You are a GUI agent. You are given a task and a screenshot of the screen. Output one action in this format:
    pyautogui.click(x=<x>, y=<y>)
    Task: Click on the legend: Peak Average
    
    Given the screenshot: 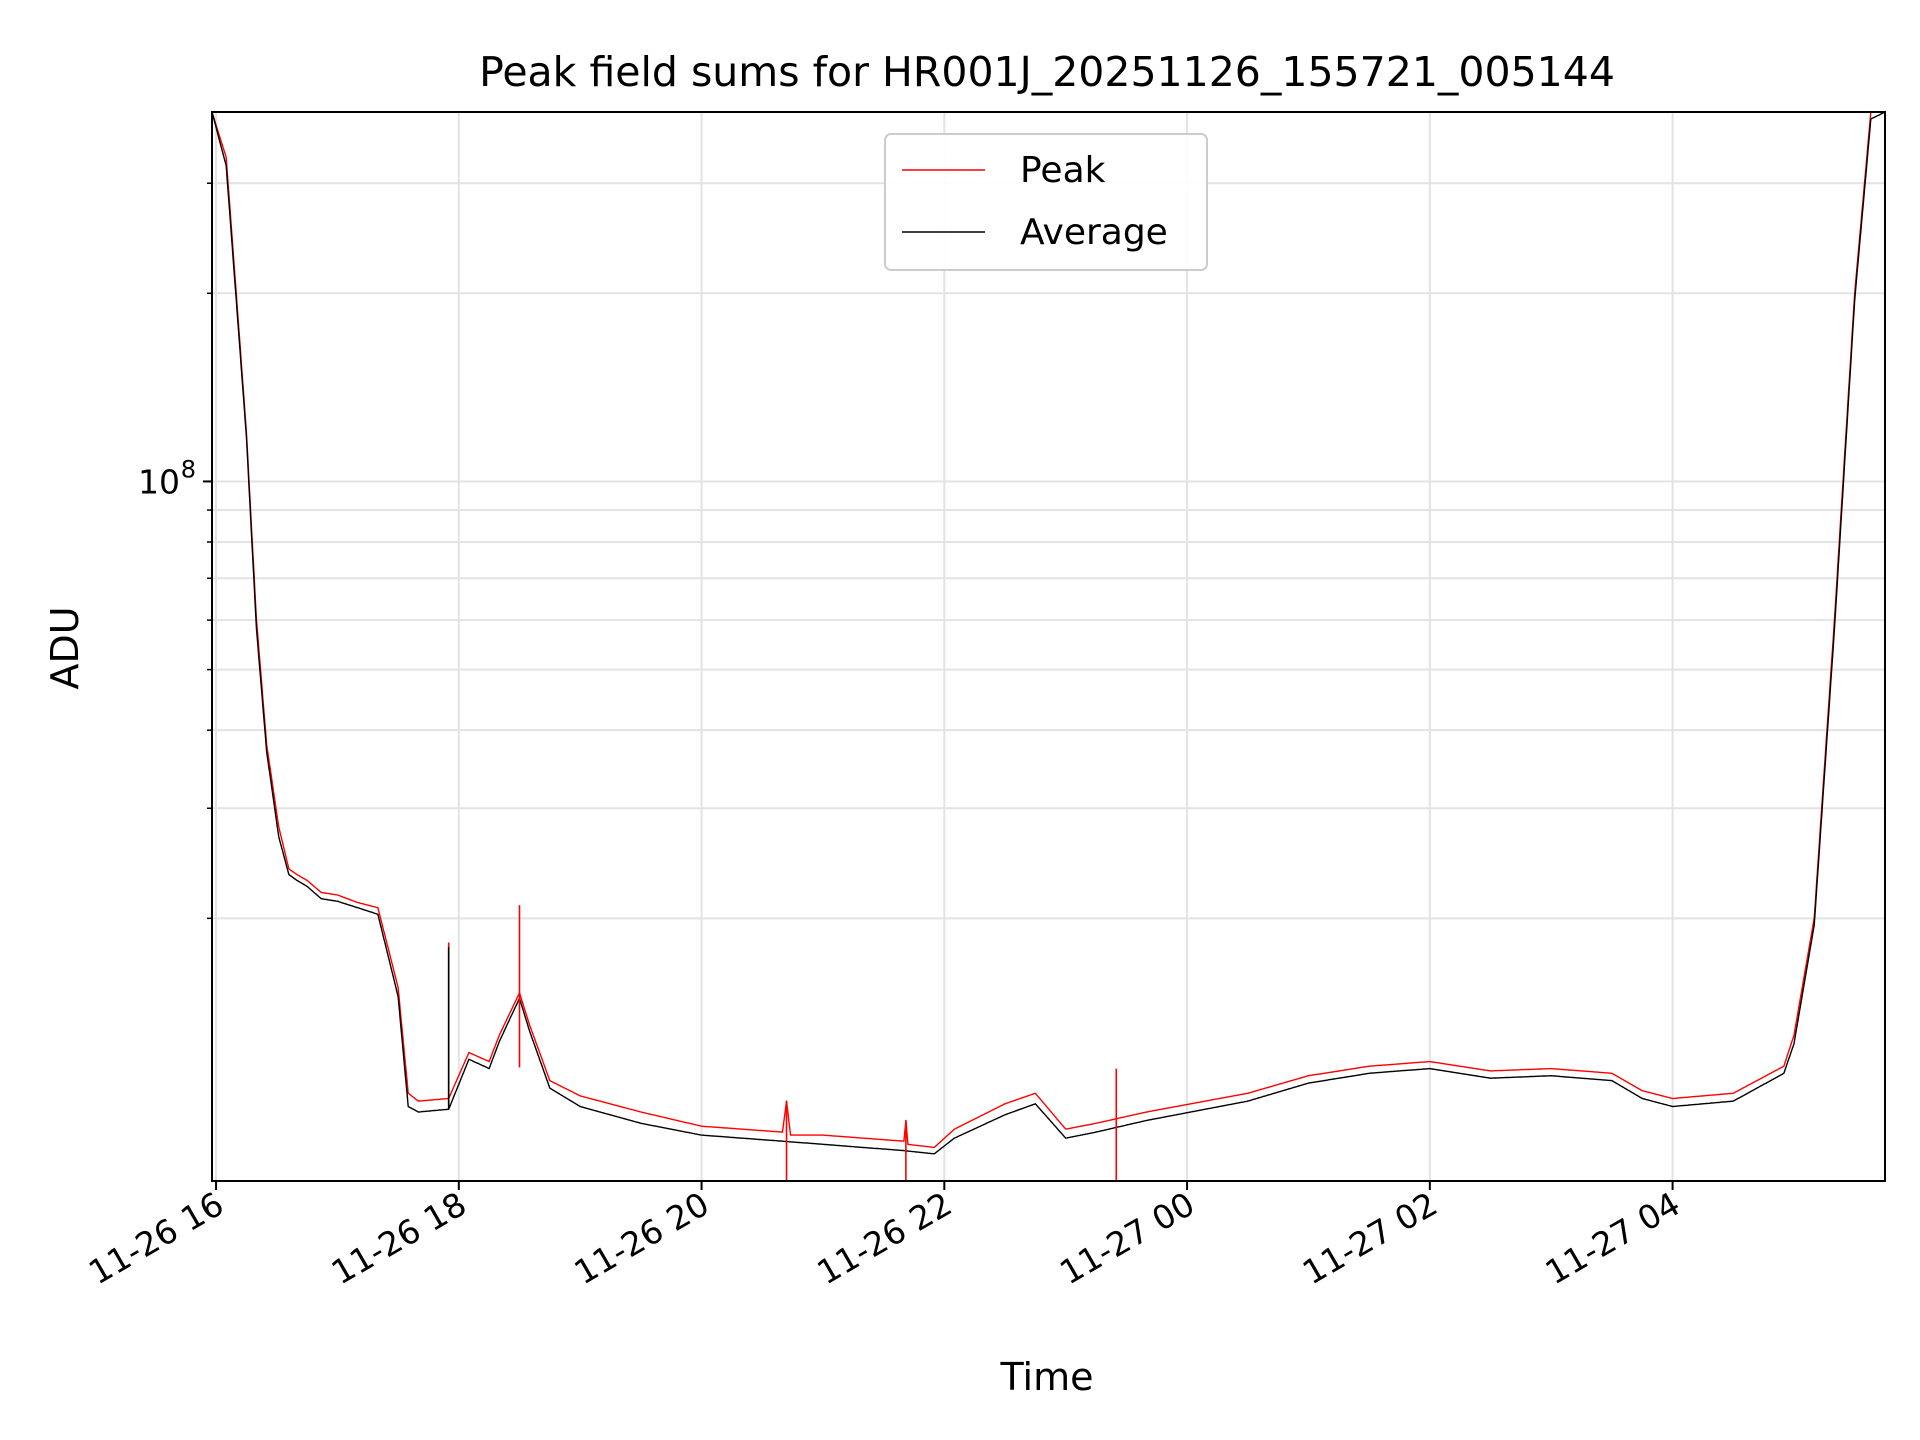 What is the action you would take?
    pyautogui.click(x=1046, y=202)
    